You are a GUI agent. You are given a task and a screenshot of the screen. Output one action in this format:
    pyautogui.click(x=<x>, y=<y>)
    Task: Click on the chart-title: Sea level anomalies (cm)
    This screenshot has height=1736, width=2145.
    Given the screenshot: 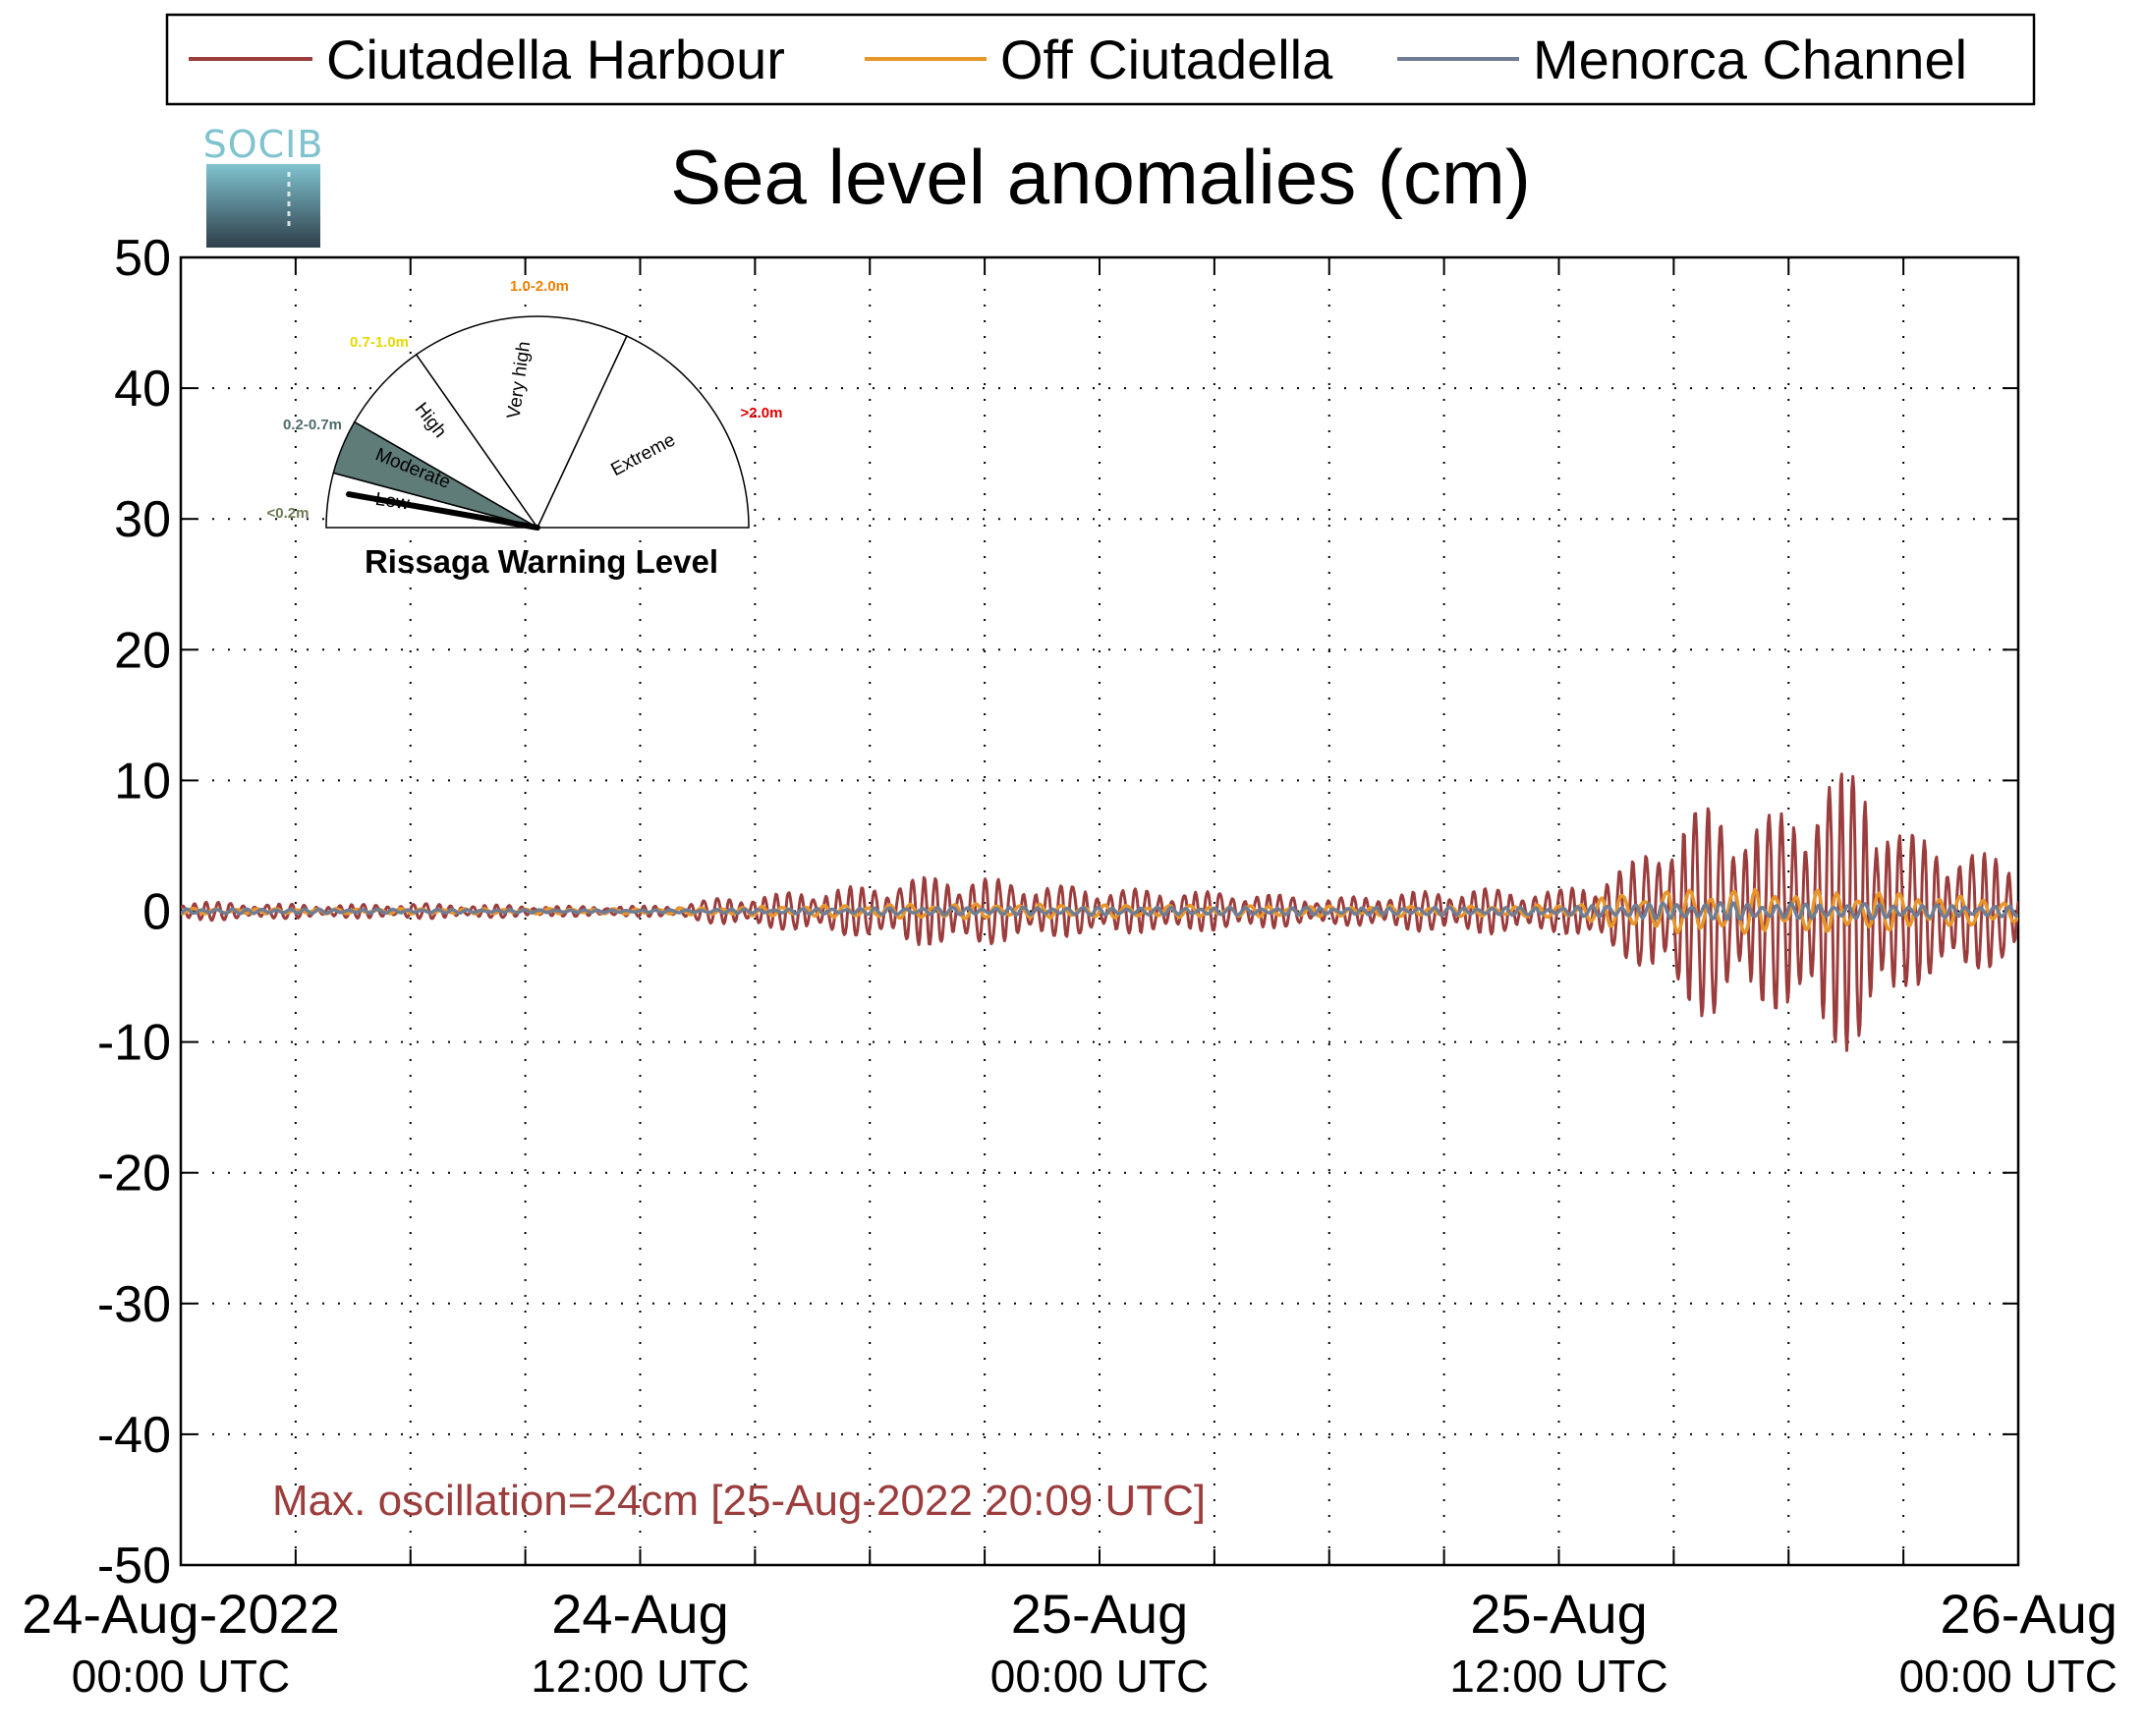 What is the action you would take?
    pyautogui.click(x=1100, y=177)
    